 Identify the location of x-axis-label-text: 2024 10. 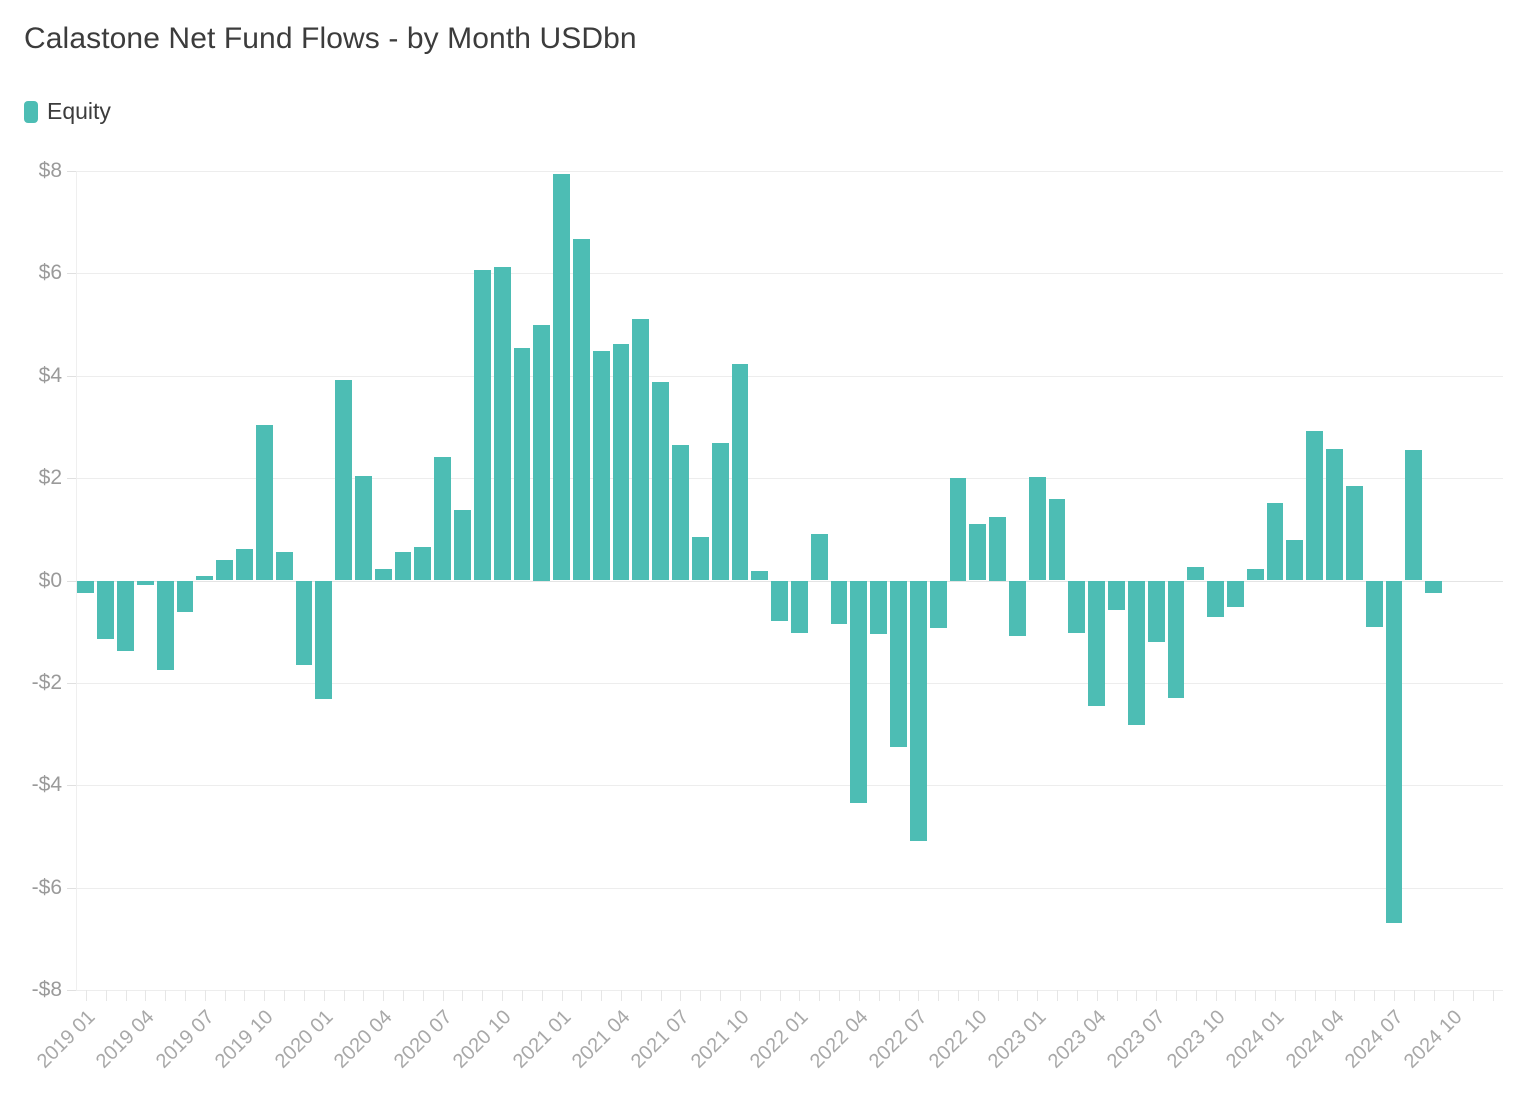
(1433, 1039).